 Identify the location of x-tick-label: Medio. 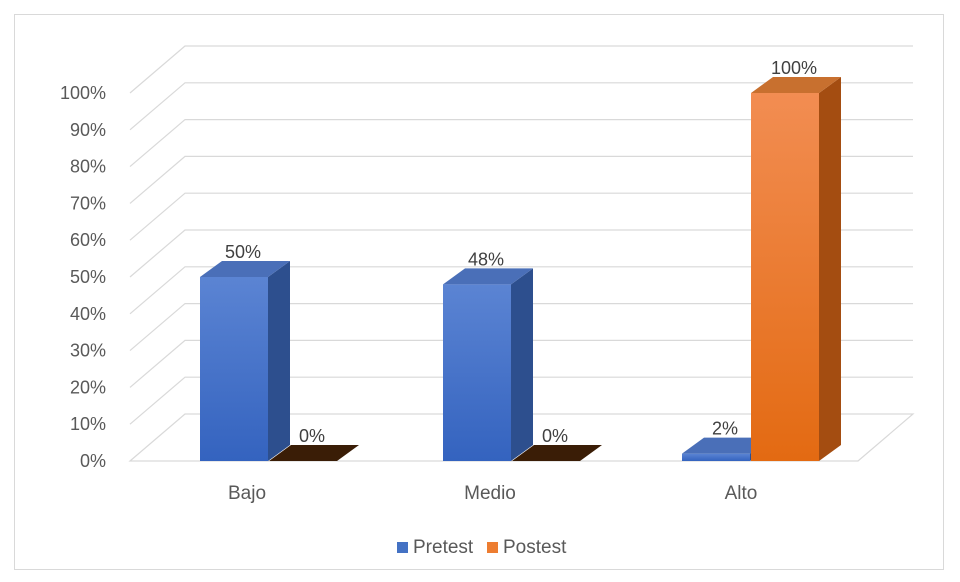
(490, 493).